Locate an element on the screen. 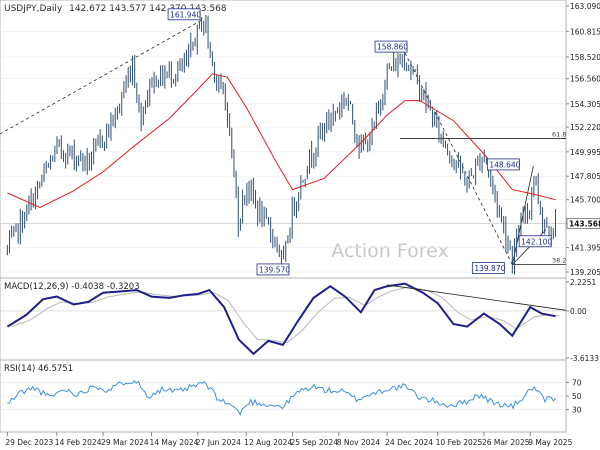  x-axis-tick-label: 14 May 2024 is located at coordinates (173, 442).